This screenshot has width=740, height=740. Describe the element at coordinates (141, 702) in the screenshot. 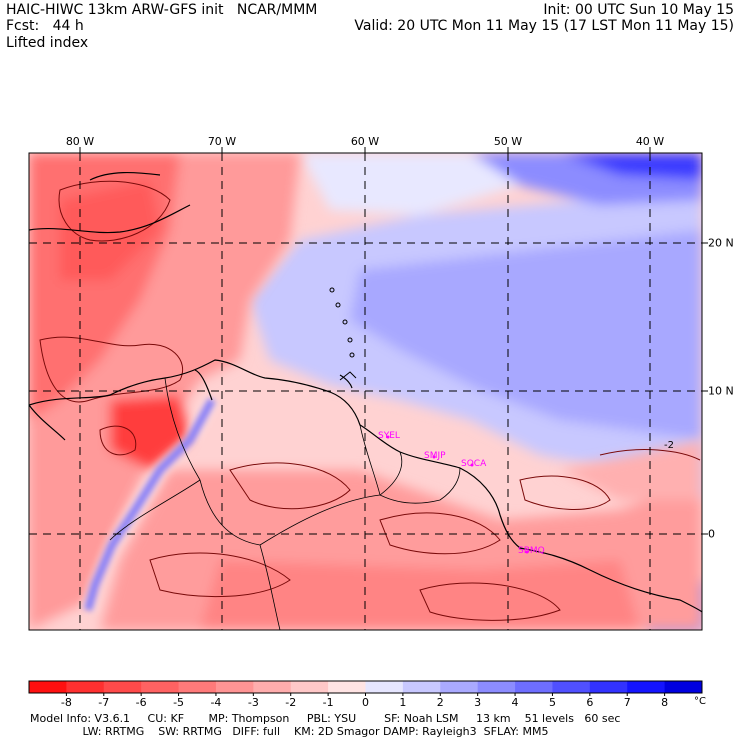

I see `colorbar-tick-label: -6` at that location.